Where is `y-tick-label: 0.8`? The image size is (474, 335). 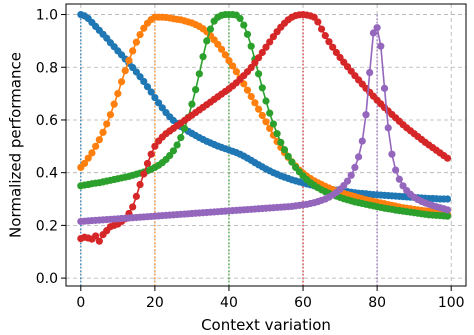
y-tick-label: 0.8 is located at coordinates (47, 68).